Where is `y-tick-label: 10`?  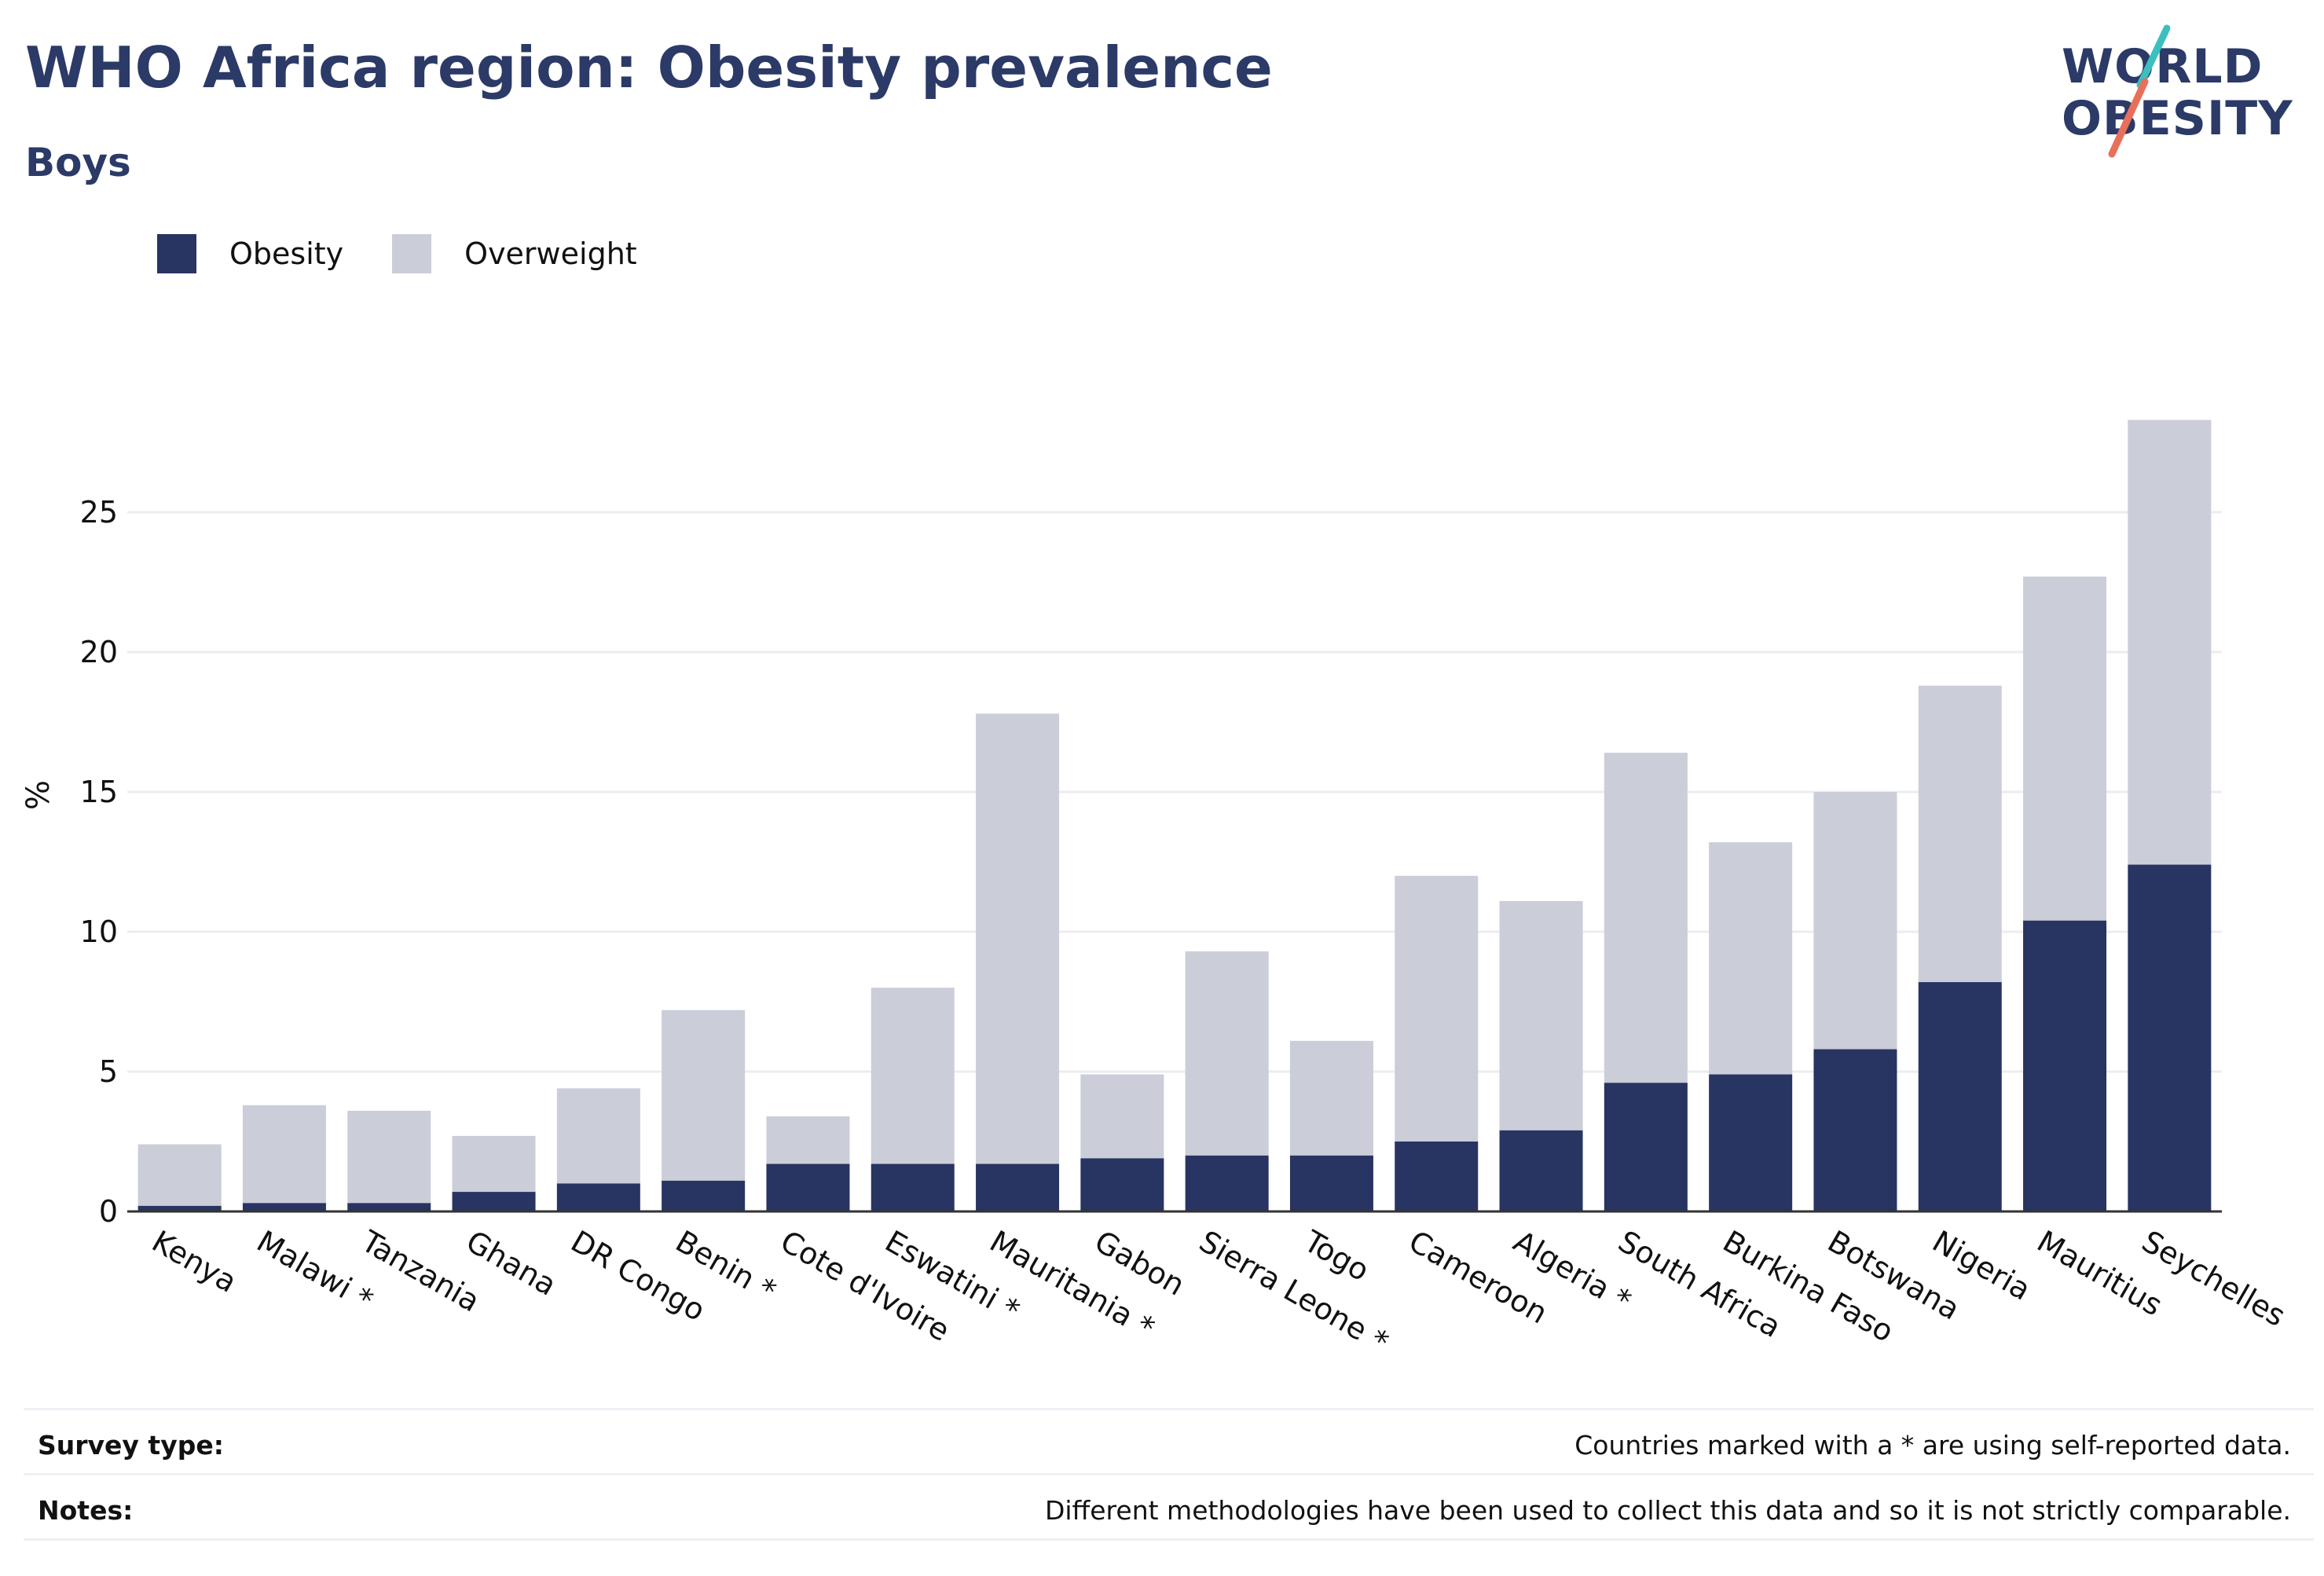
y-tick-label: 10 is located at coordinates (99, 931).